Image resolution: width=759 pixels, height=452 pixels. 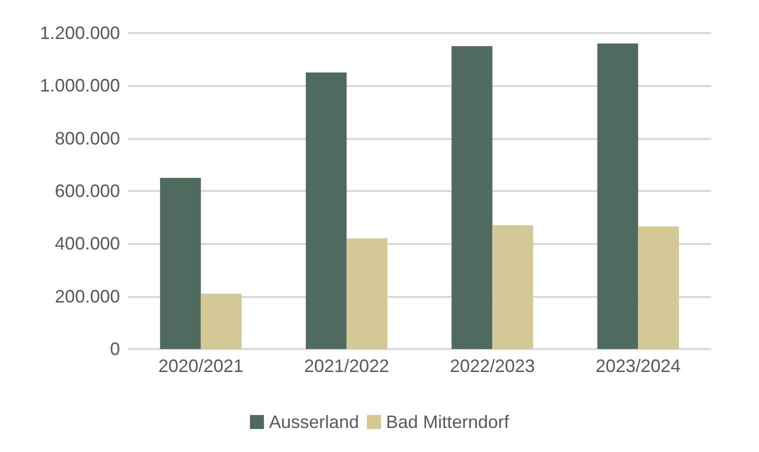 What do you see at coordinates (115, 349) in the screenshot?
I see `y-tick-label: 0` at bounding box center [115, 349].